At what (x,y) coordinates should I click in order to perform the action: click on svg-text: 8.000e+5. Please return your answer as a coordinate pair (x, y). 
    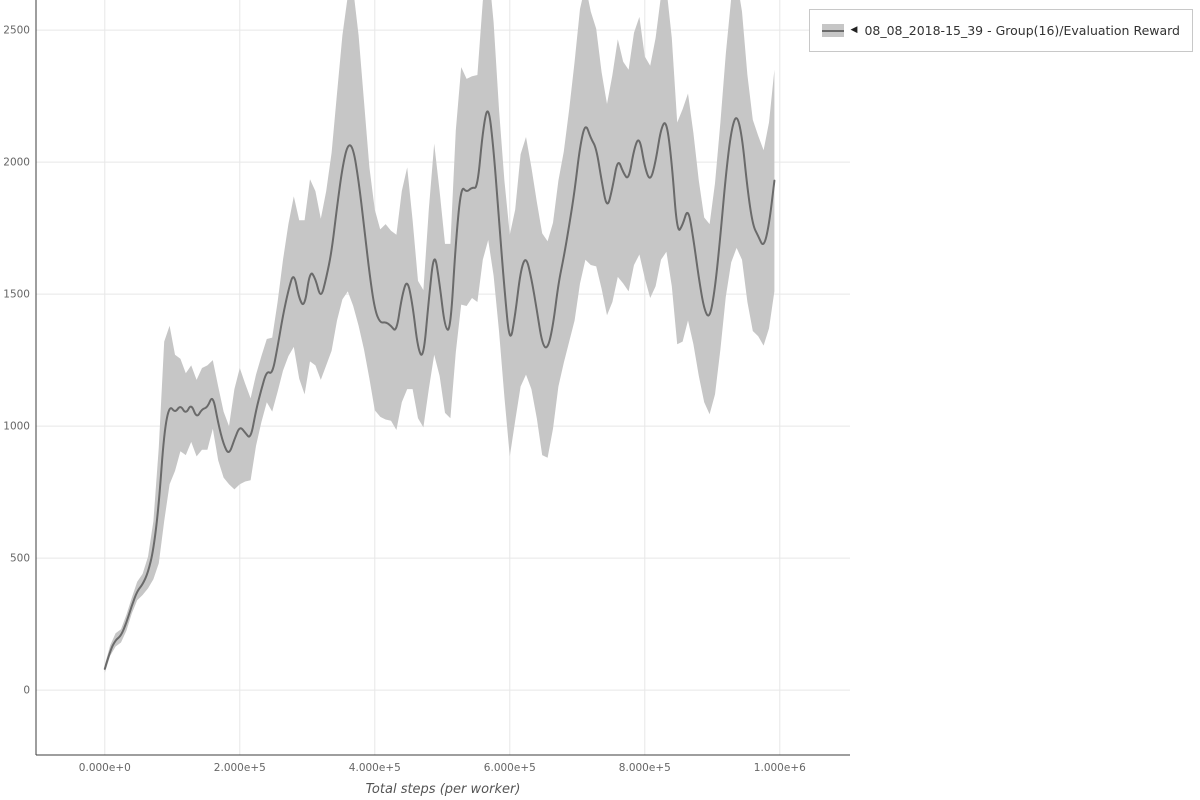
    Looking at the image, I should click on (645, 768).